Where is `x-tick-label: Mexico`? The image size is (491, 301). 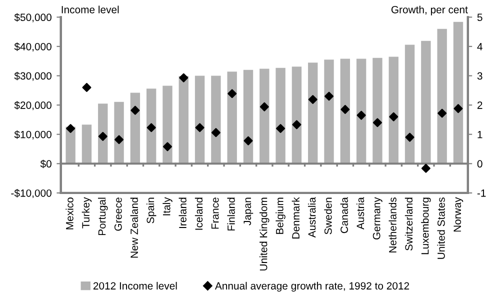
x-tick-label: Mexico is located at coordinates (70, 214).